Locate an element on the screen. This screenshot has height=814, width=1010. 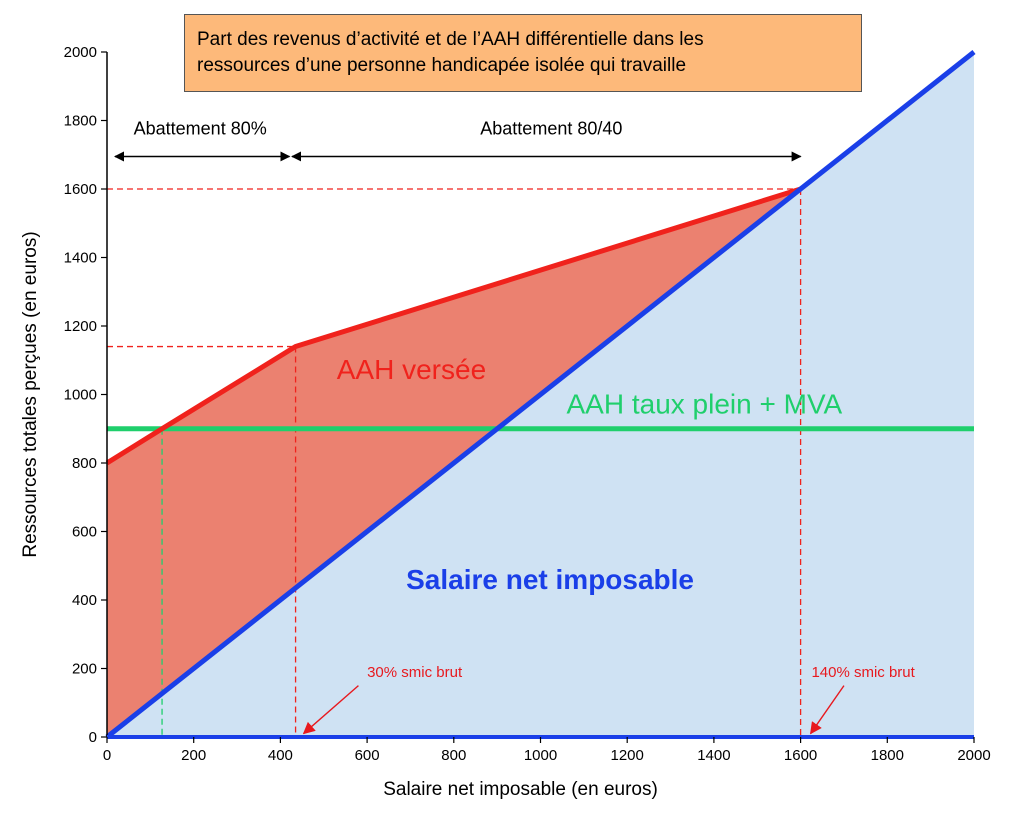
aah-versee-label: AAH versée is located at coordinates (411, 369).